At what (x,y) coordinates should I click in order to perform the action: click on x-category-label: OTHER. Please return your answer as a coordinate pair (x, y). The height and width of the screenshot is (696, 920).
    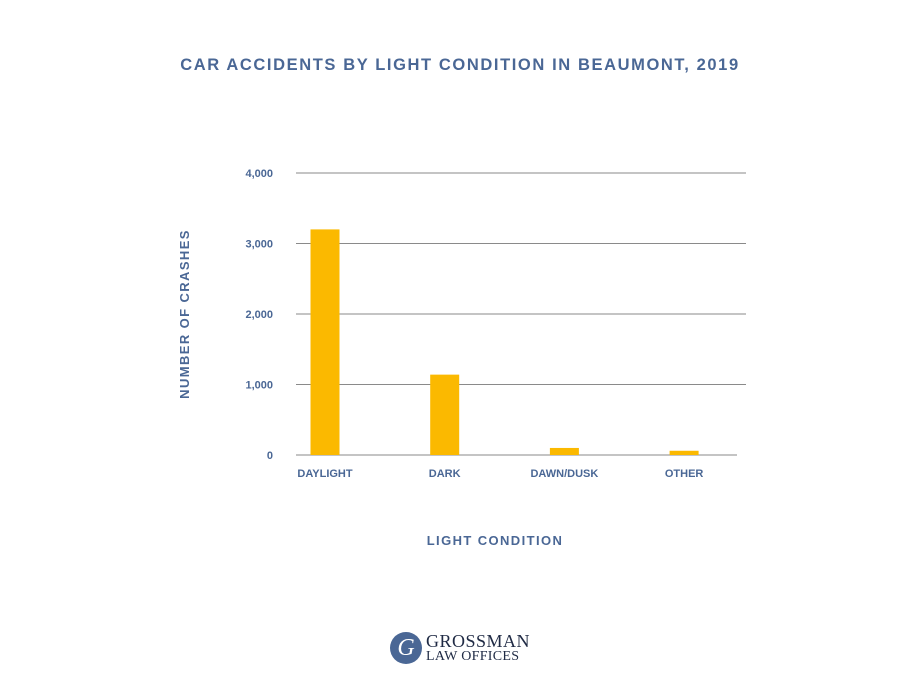
    Looking at the image, I should click on (684, 474).